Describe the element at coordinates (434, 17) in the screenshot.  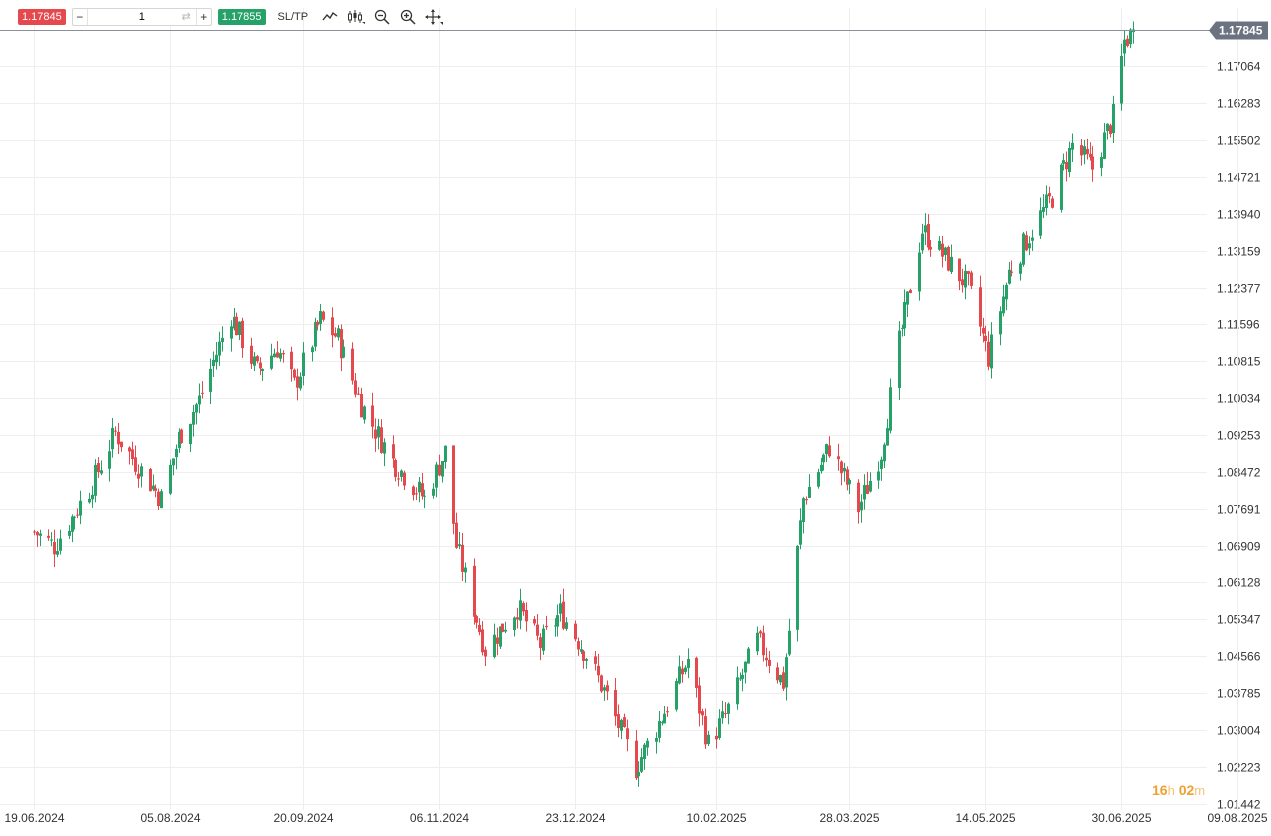
I see `crosshair-icon` at that location.